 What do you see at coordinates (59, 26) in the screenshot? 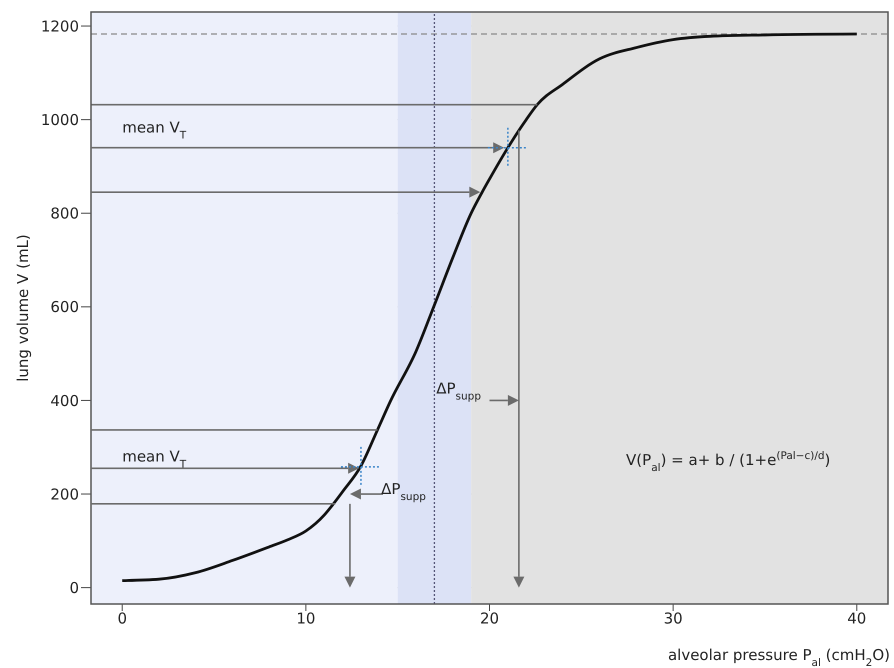
I see `y-tick-label: 1200` at bounding box center [59, 26].